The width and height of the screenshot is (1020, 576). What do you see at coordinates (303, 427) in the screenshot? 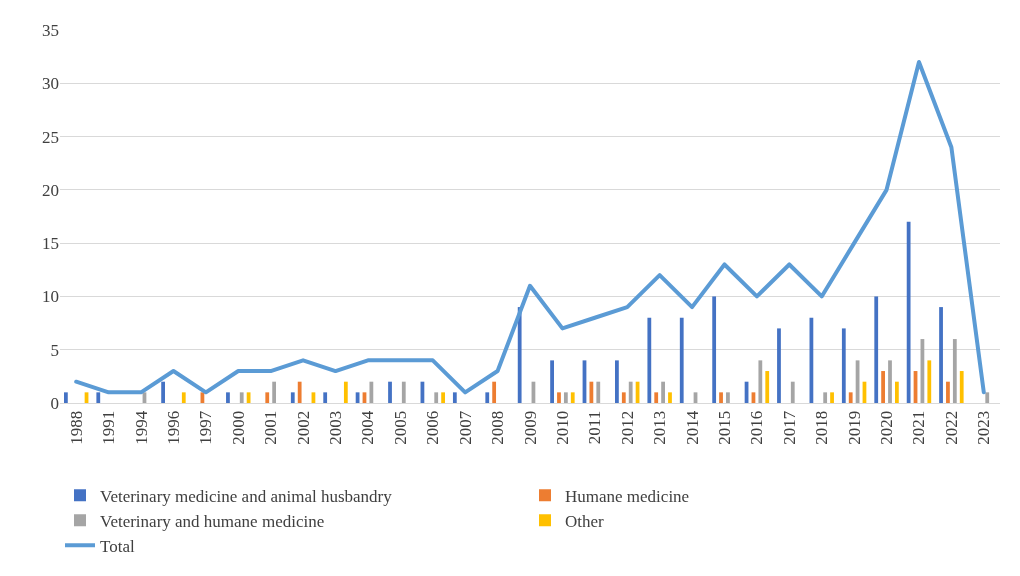
I see `x-tick-label: 2002` at bounding box center [303, 427].